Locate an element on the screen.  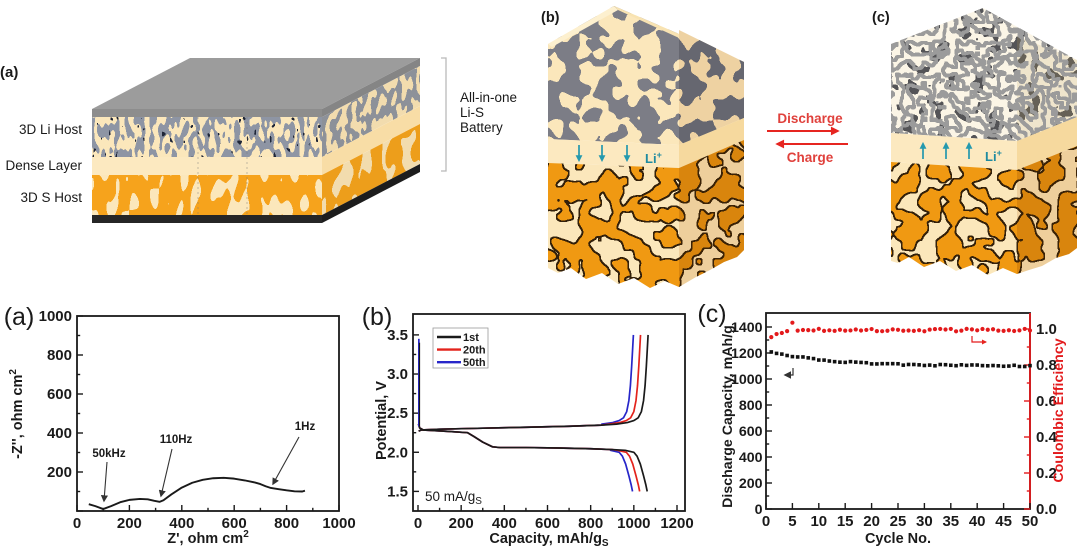
svg-text: 1.0 is located at coordinates (1046, 329).